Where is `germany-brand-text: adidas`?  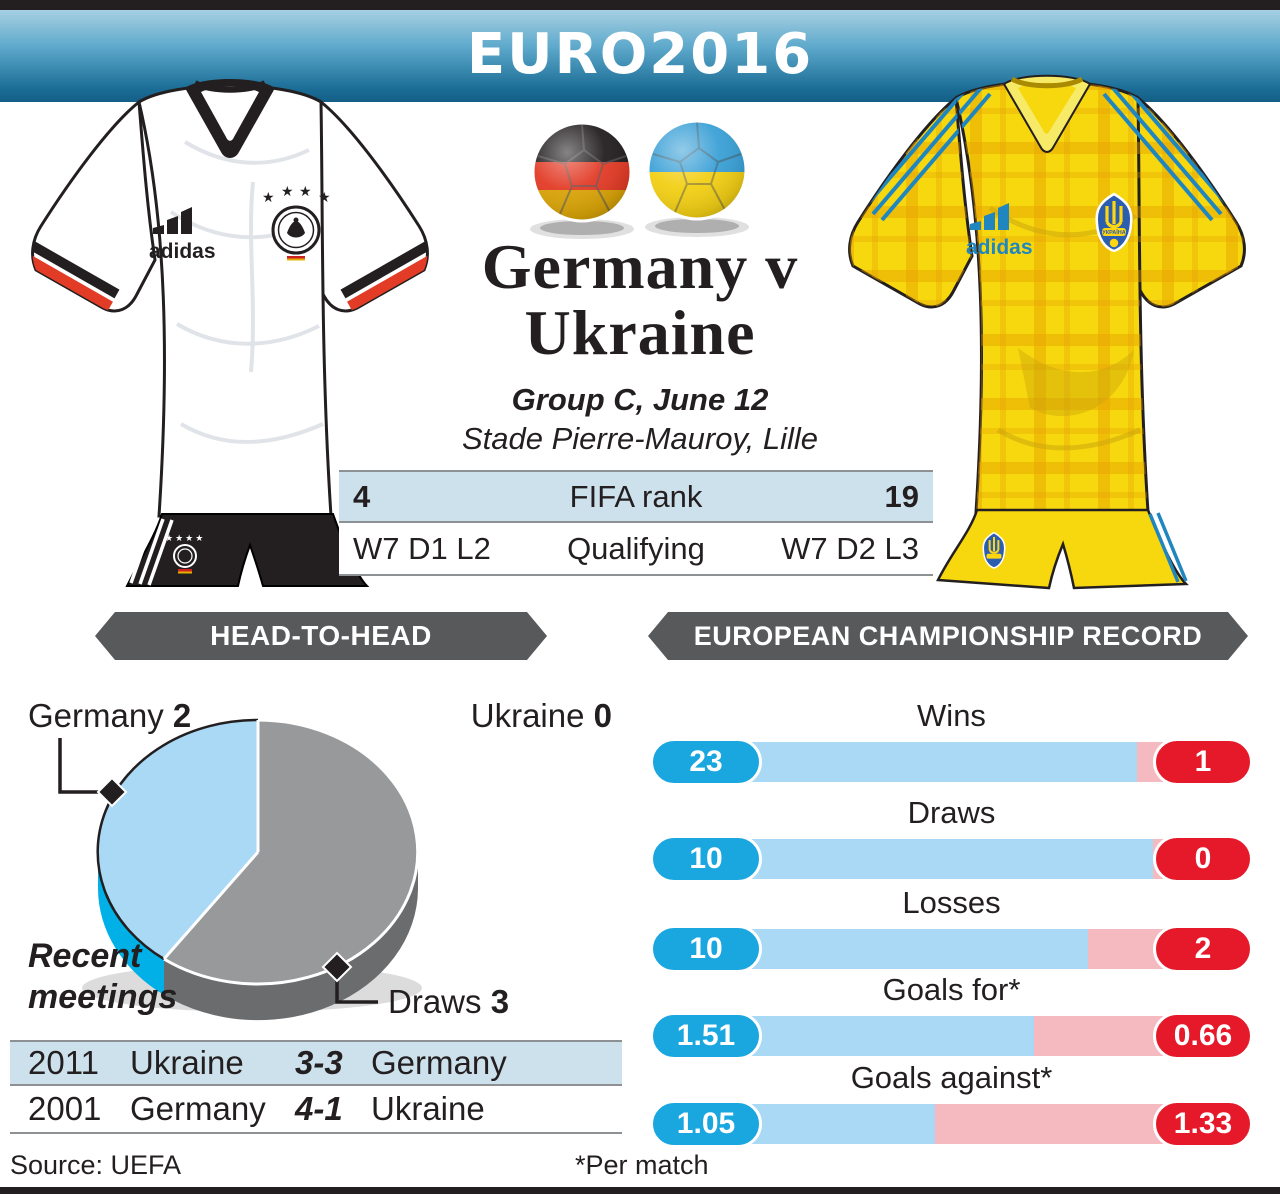
germany-brand-text: adidas is located at coordinates (182, 251).